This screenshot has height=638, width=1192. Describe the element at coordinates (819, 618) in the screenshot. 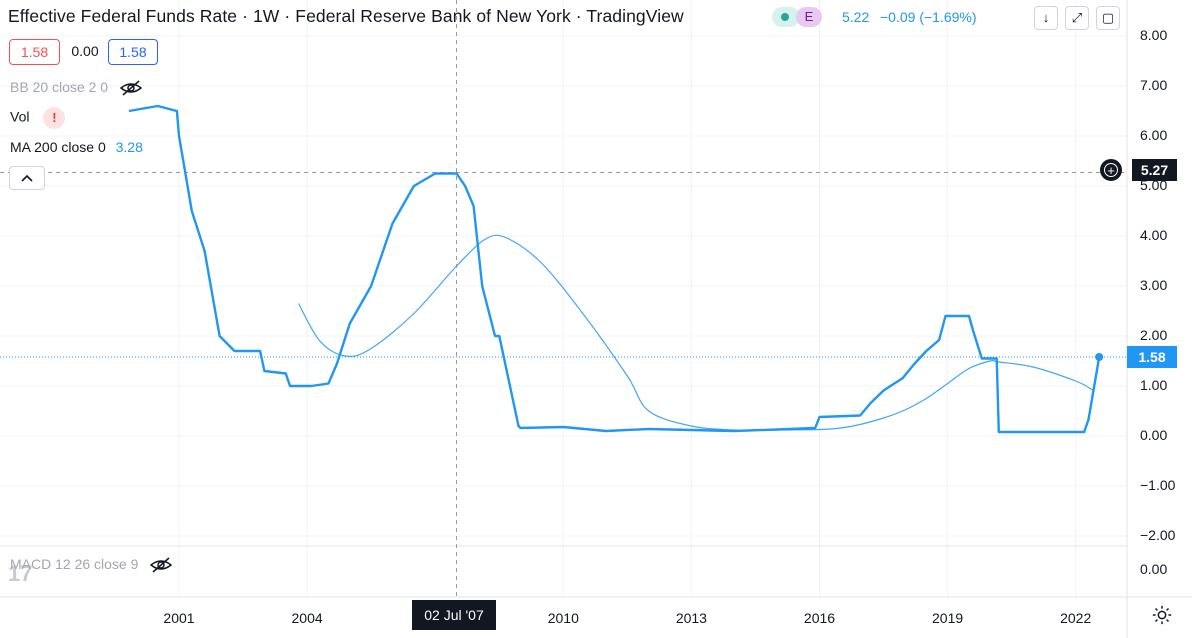

I see `x-axis-tick: 2016` at that location.